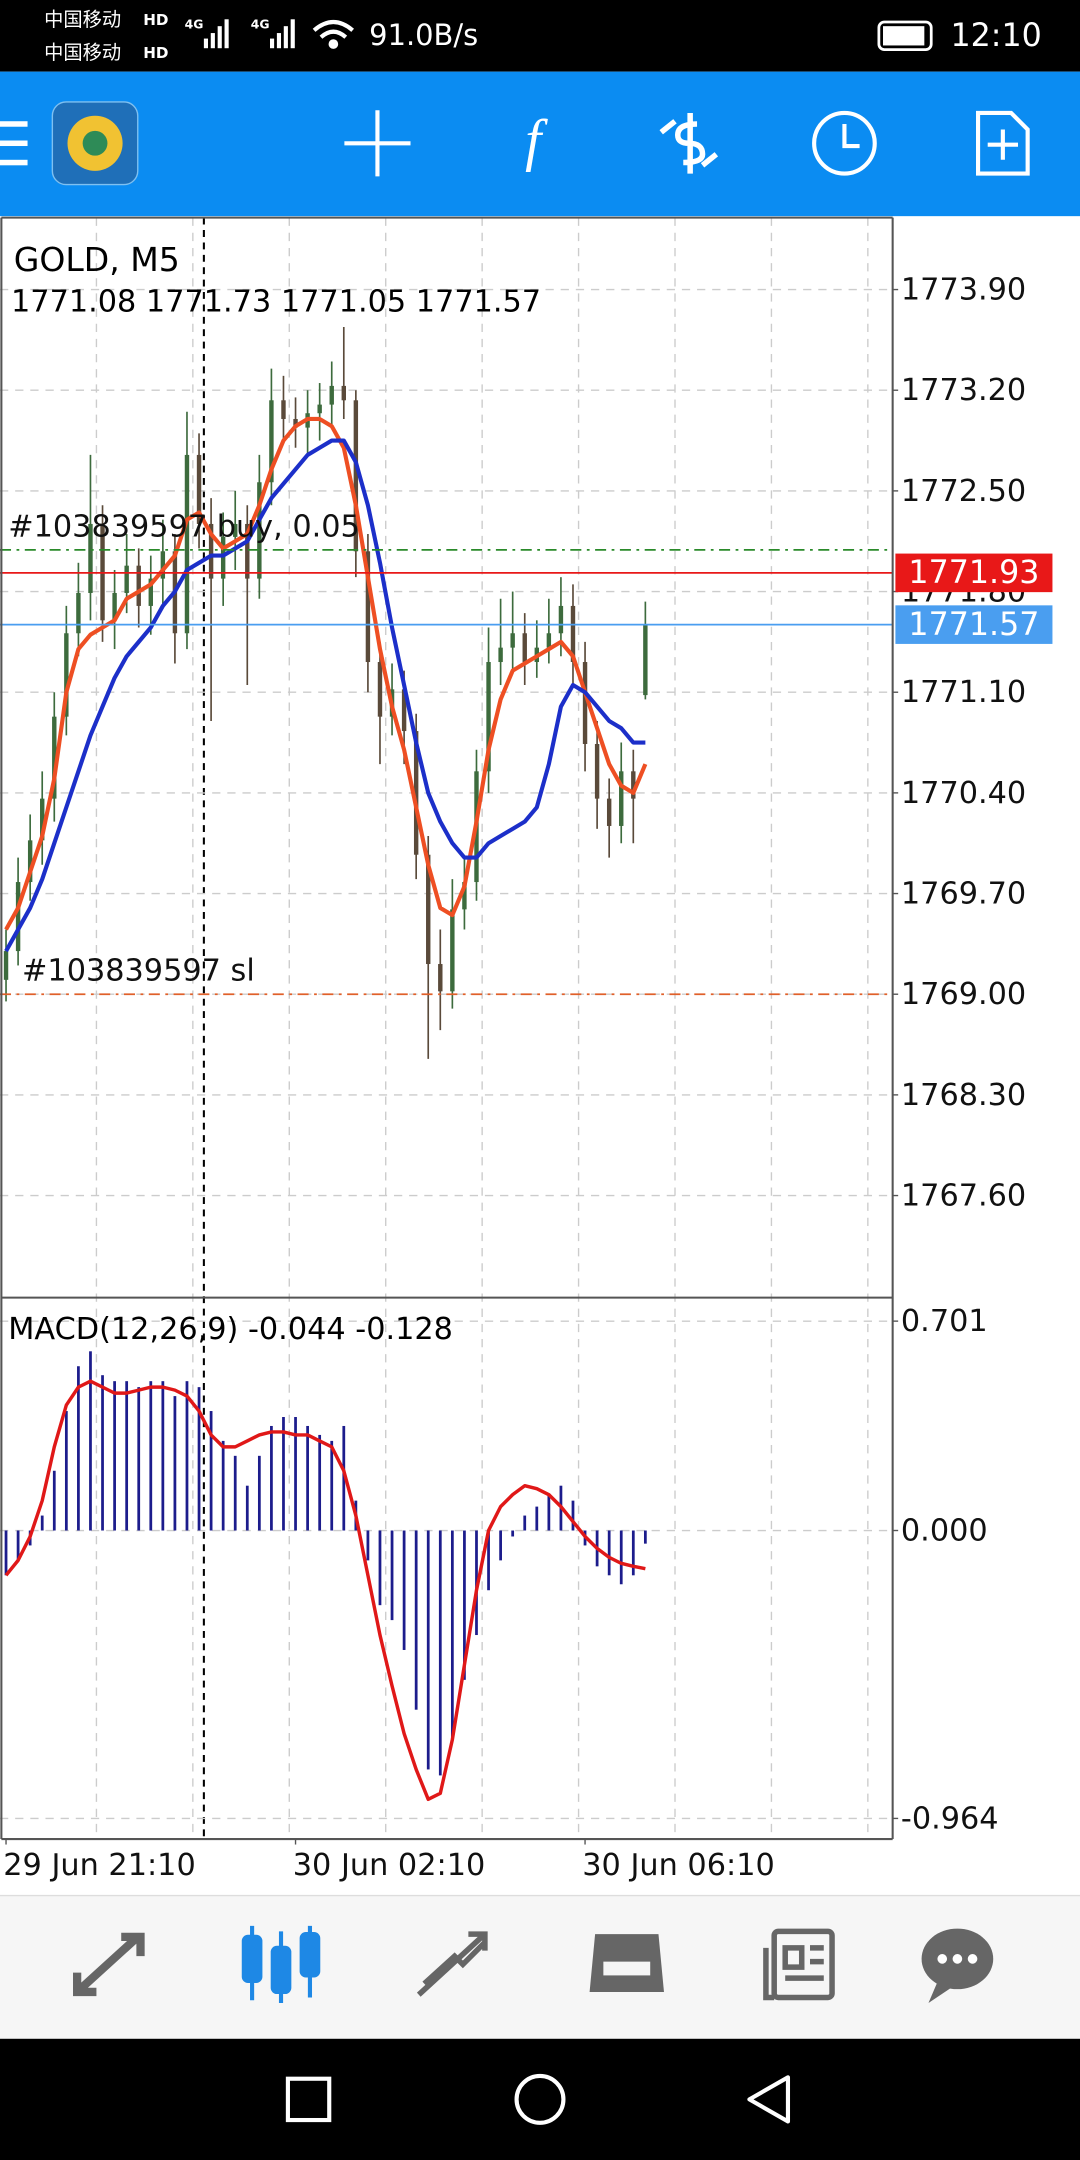  Describe the element at coordinates (249, 34) in the screenshot. I see `signal-icon` at that location.